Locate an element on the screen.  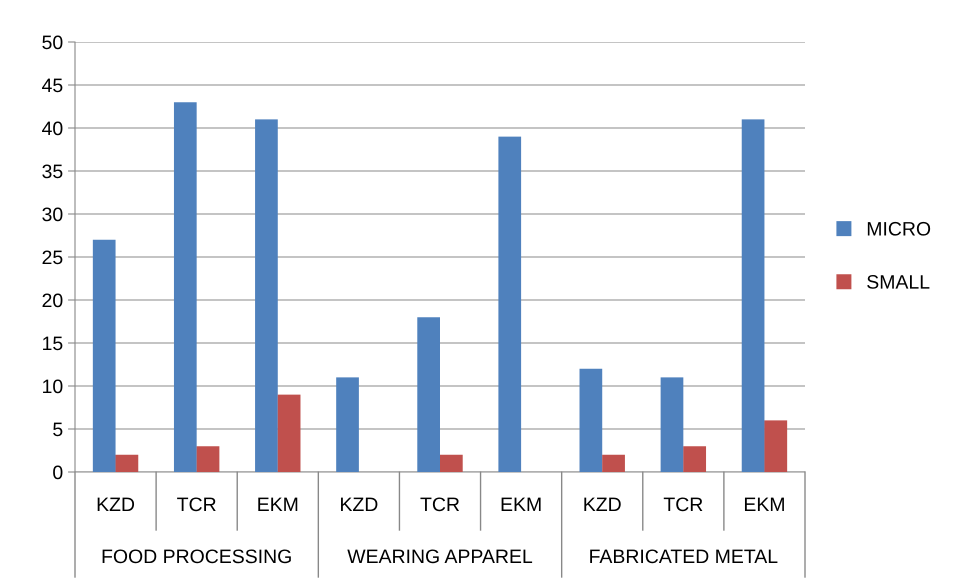
y-tick-label: 25 is located at coordinates (52, 257).